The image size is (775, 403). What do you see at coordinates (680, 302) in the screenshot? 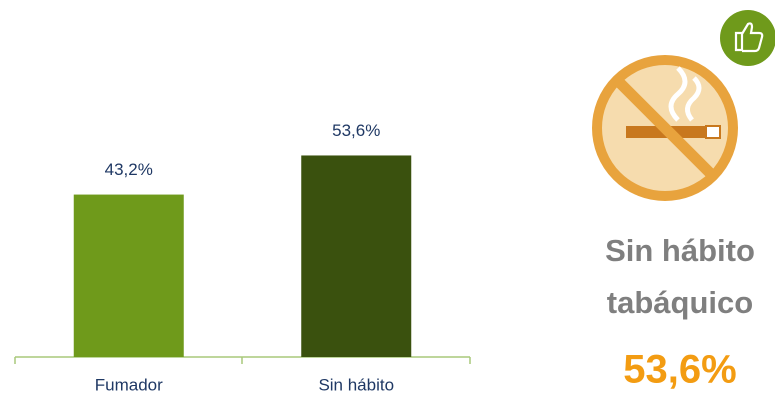
I see `callout-line: tabáquico` at bounding box center [680, 302].